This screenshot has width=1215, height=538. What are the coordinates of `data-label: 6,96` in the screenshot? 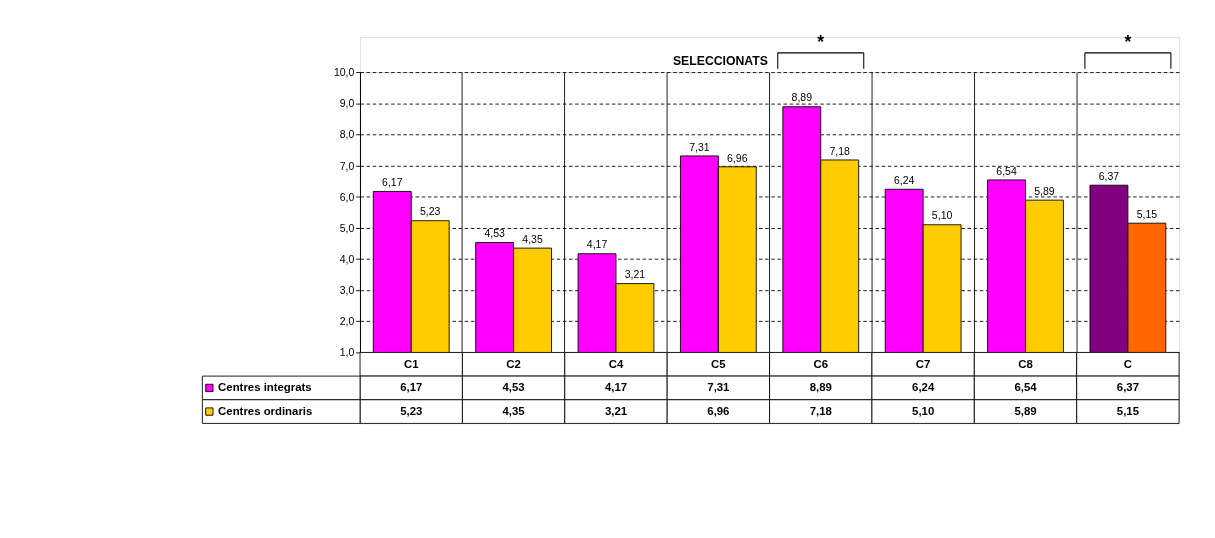 It's located at (718, 411).